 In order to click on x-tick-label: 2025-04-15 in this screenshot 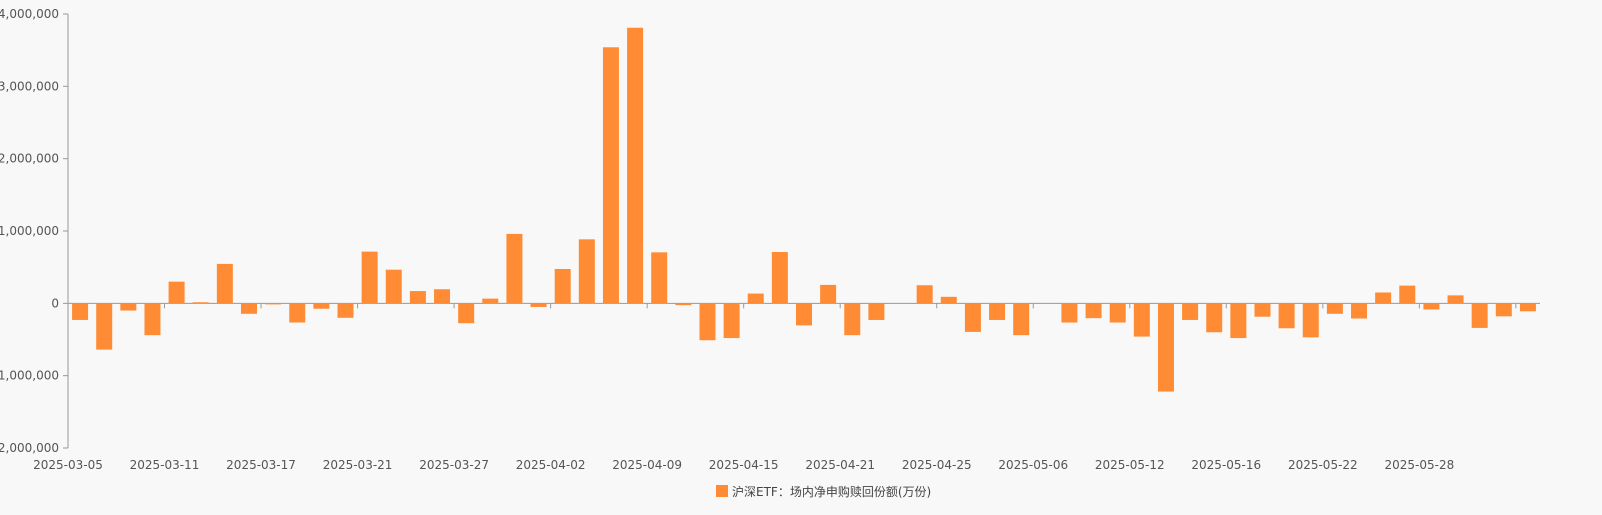, I will do `click(744, 465)`.